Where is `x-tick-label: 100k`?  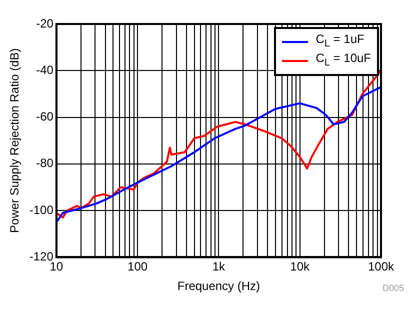 x-tick-label: 100k is located at coordinates (382, 267).